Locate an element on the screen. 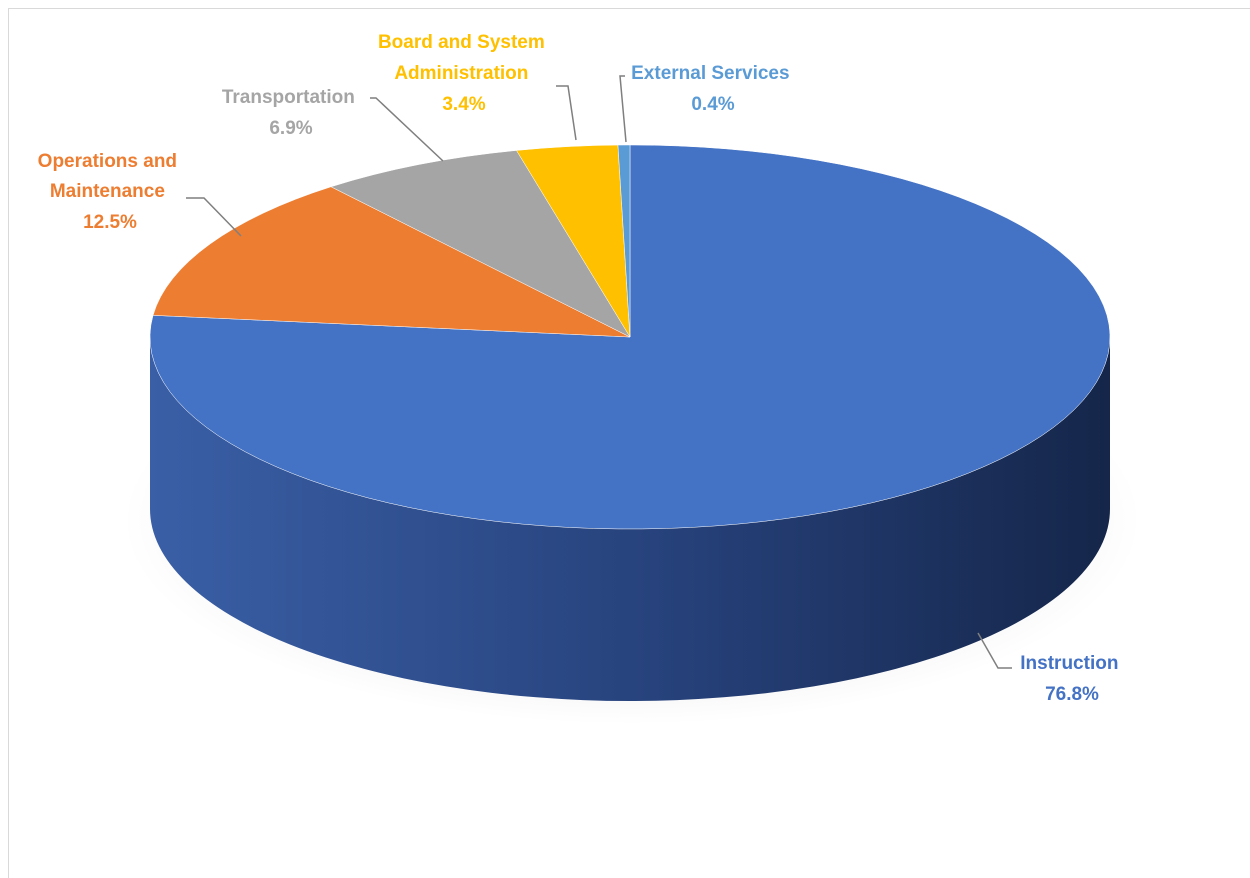 This screenshot has height=878, width=1250. label-transportation-name: Transportation is located at coordinates (288, 97).